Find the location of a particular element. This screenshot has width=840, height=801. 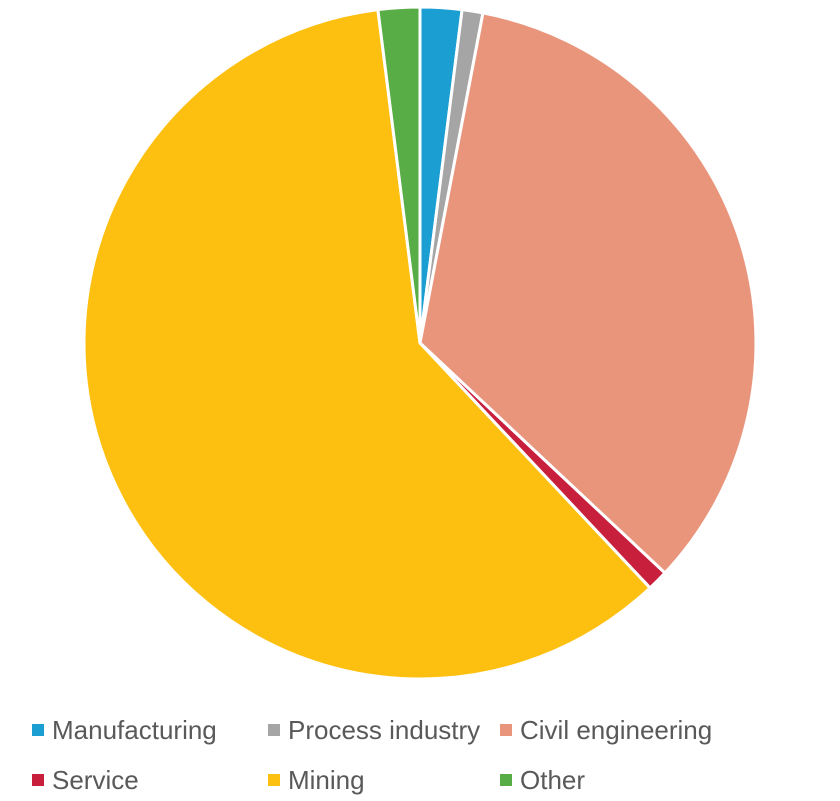

legend-label-mining: Mining is located at coordinates (326, 779).